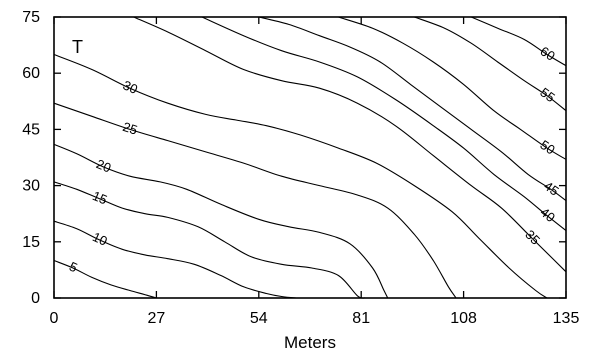 This screenshot has width=589, height=354. What do you see at coordinates (99, 197) in the screenshot?
I see `contour-label-15: 15` at bounding box center [99, 197].